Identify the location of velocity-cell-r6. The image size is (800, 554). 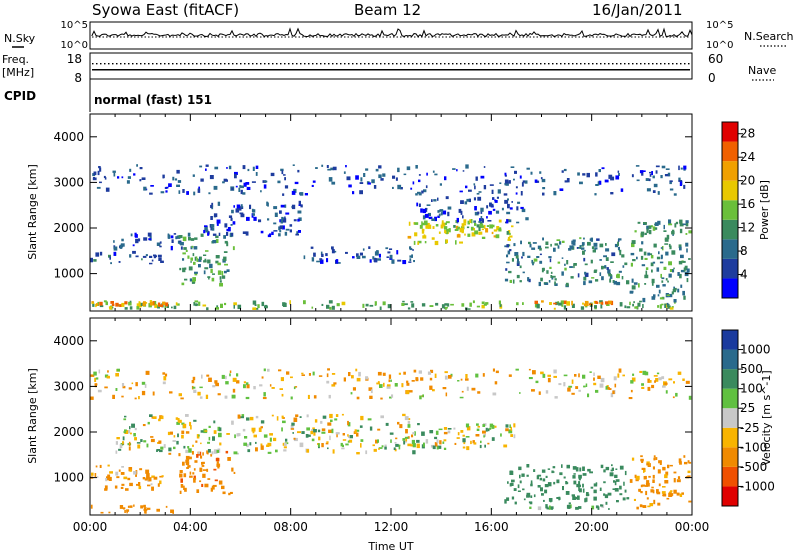
(601, 505).